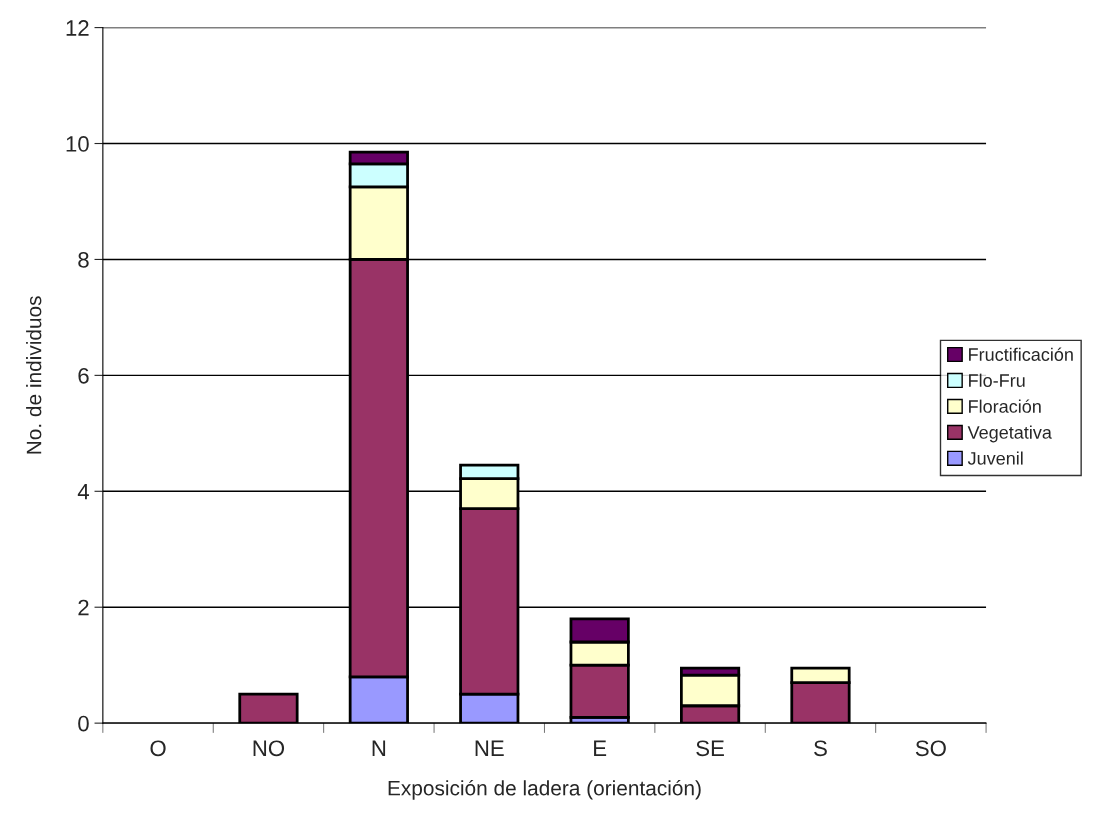 Image resolution: width=1118 pixels, height=836 pixels. What do you see at coordinates (489, 748) in the screenshot?
I see `x-tick-label: NE` at bounding box center [489, 748].